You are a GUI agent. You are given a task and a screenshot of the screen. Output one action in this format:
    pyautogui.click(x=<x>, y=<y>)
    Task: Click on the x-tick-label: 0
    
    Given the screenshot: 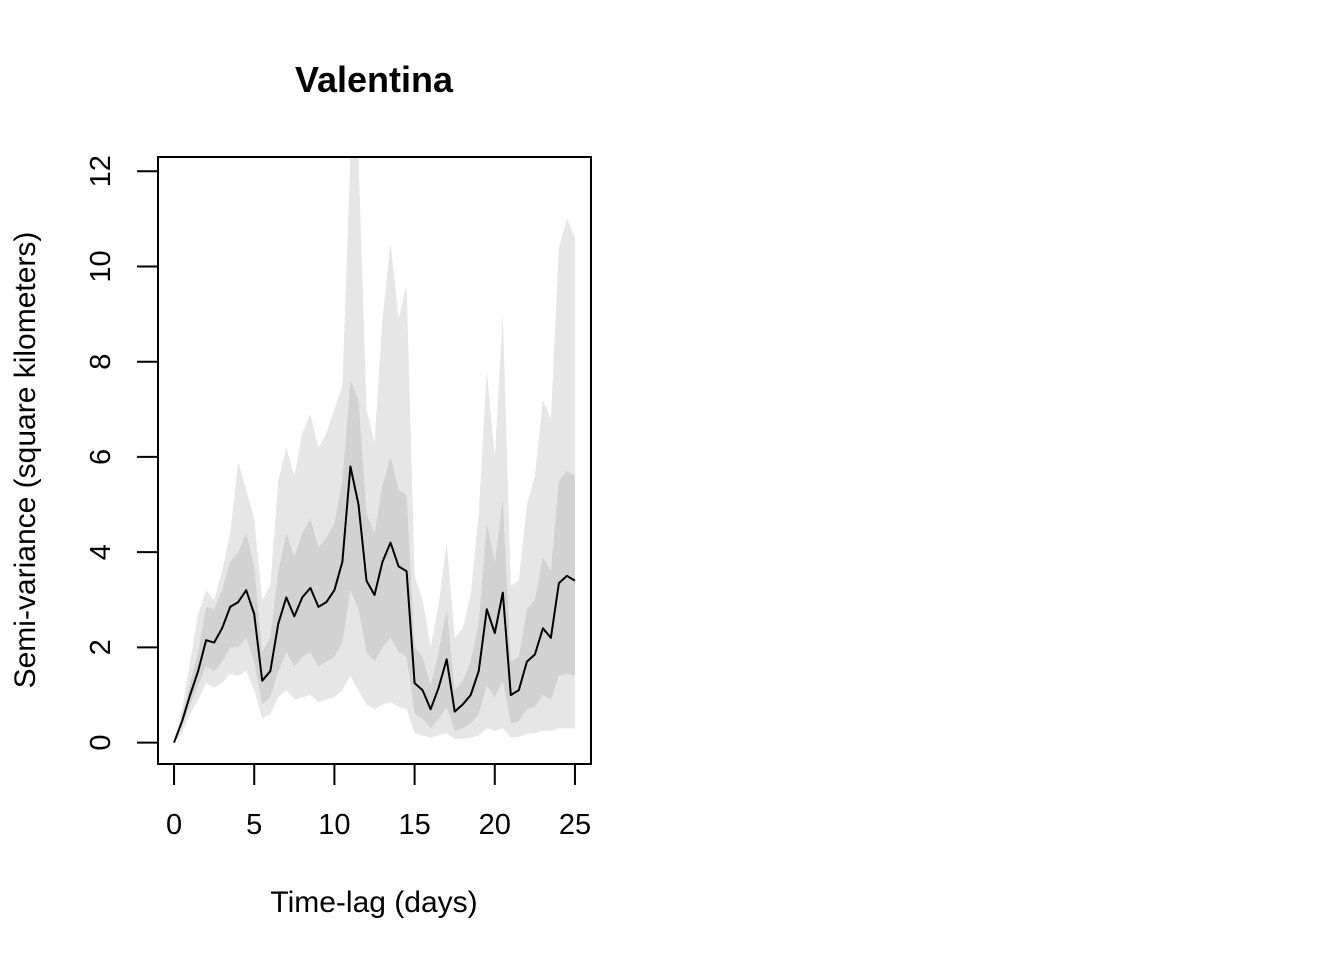 What is the action you would take?
    pyautogui.click(x=174, y=825)
    